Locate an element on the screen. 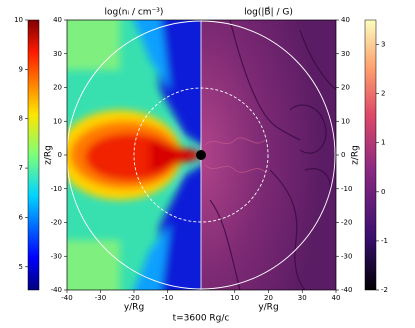 This screenshot has width=415, height=328. x-tick-label: -30 is located at coordinates (100, 298).